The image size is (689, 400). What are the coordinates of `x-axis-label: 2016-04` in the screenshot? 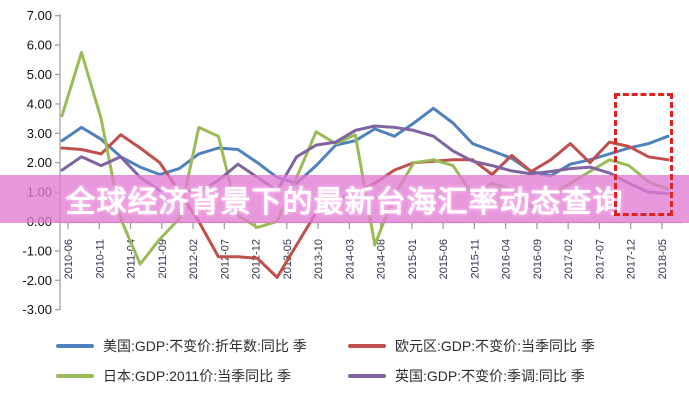 It's located at (507, 259).